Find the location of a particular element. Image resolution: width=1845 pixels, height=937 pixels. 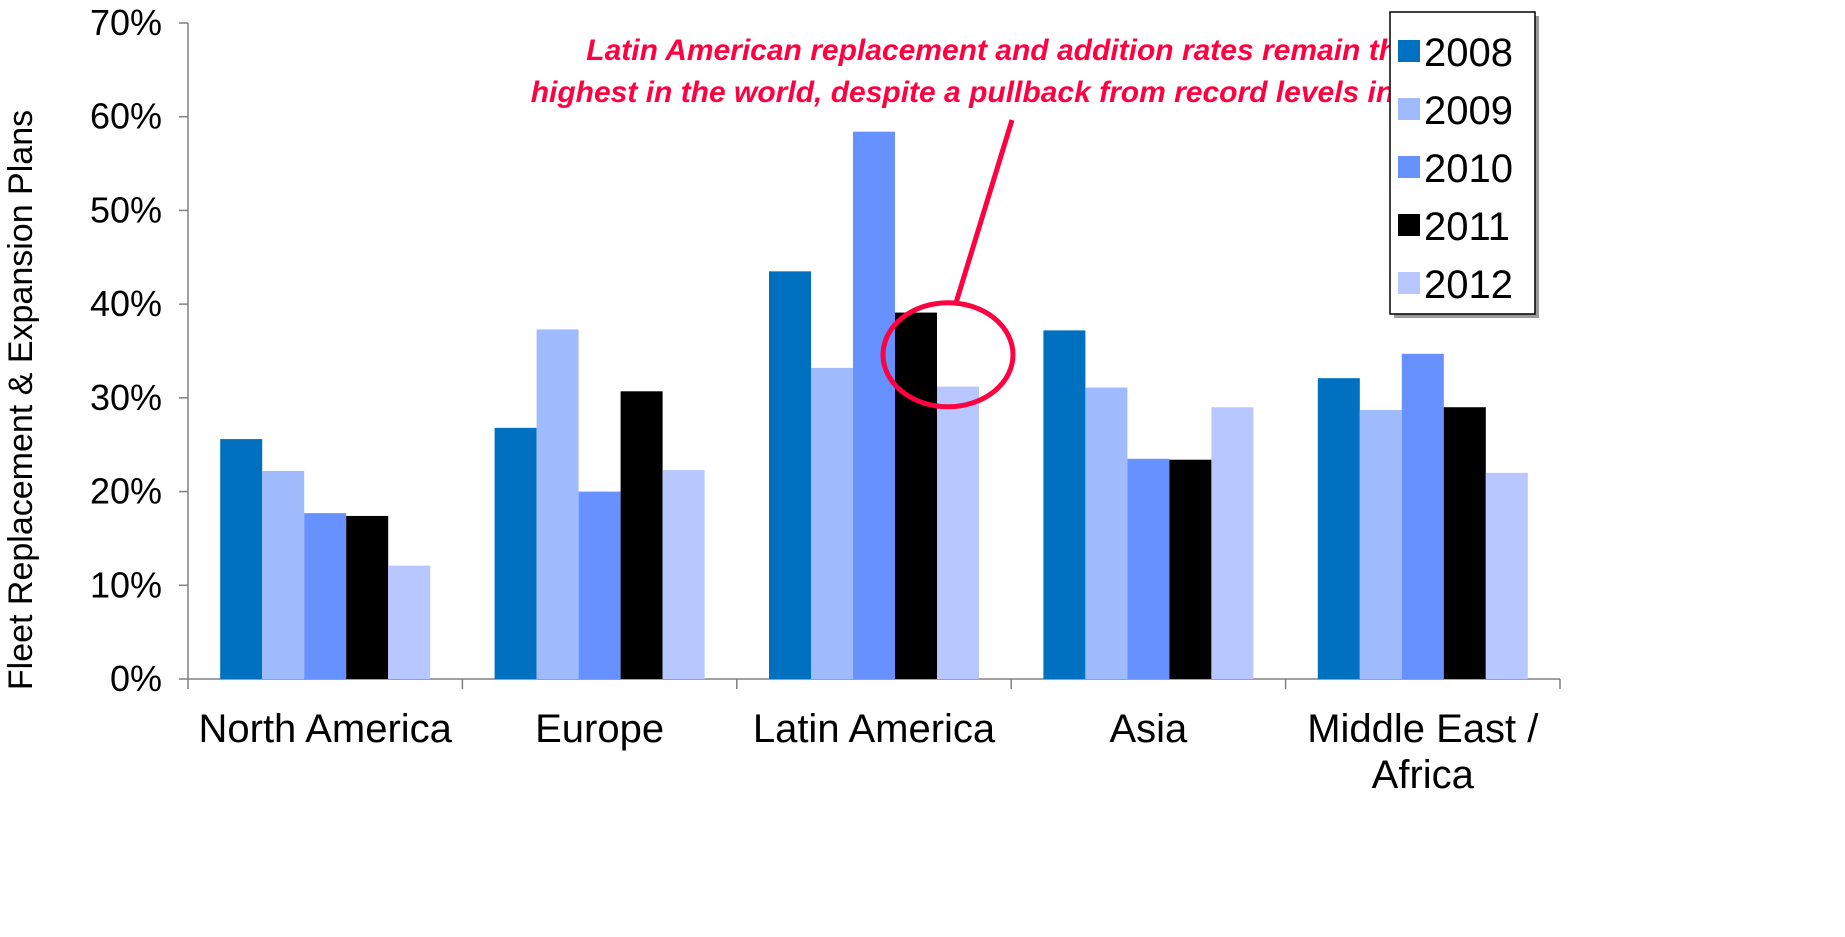

bar-2010-europe is located at coordinates (599, 585).